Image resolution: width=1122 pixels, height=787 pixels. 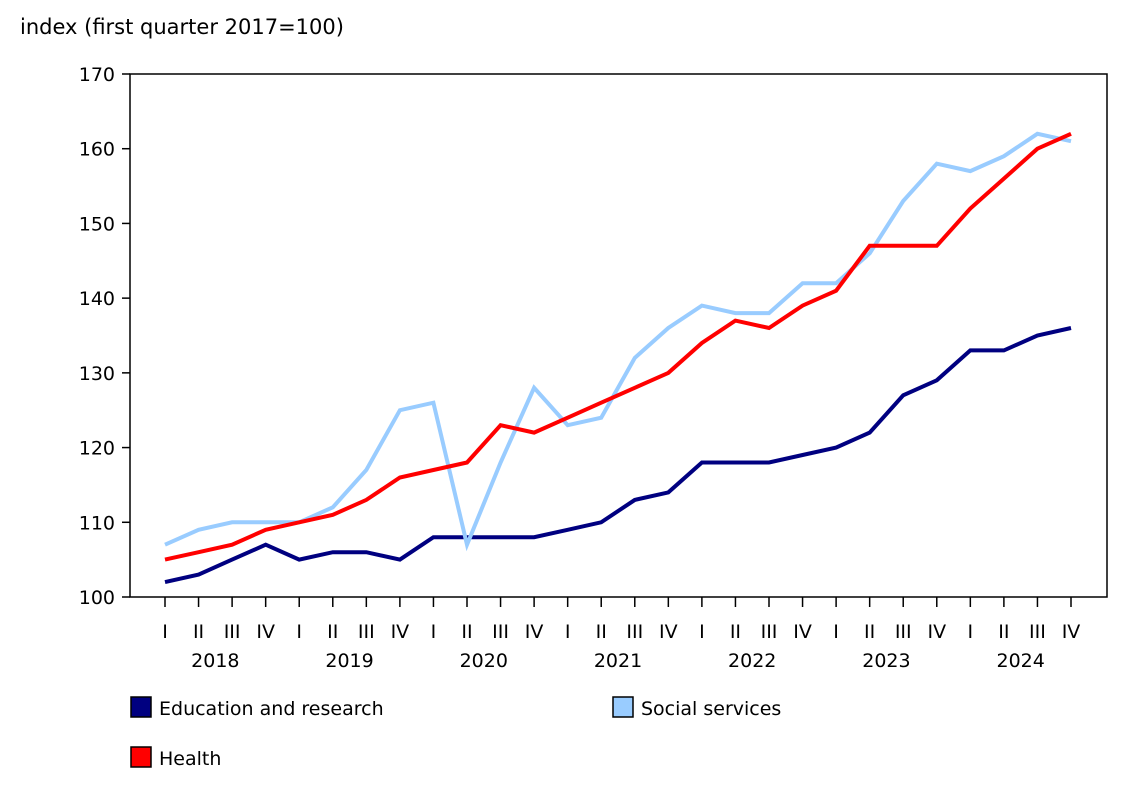 What do you see at coordinates (97, 75) in the screenshot?
I see `y-tick-label: 170` at bounding box center [97, 75].